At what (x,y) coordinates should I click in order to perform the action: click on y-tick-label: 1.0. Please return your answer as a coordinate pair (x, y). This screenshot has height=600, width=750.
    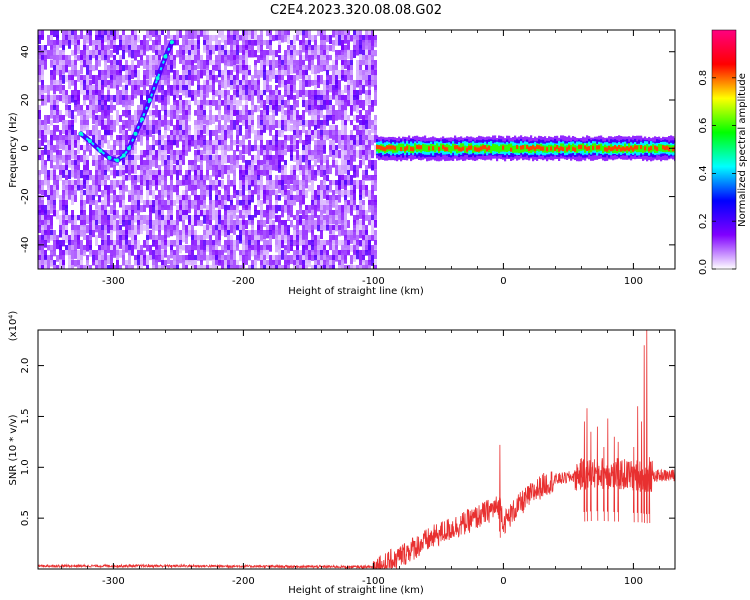
    Looking at the image, I should click on (25, 467).